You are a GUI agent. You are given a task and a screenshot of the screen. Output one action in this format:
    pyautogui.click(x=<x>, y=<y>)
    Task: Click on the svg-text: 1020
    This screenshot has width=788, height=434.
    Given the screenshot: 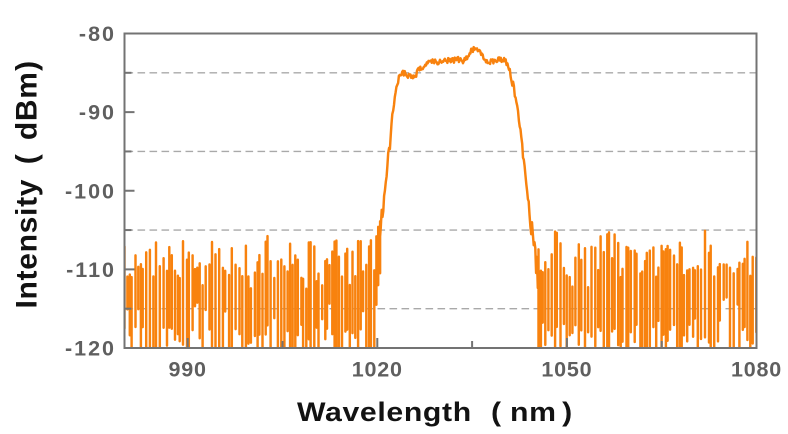 What is the action you would take?
    pyautogui.click(x=377, y=370)
    